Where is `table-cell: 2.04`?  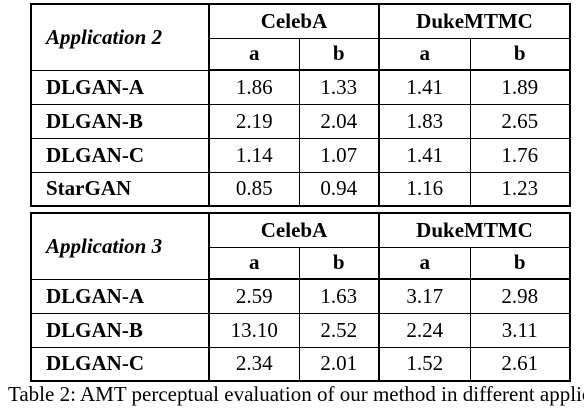
table-cell: 2.04 is located at coordinates (339, 121).